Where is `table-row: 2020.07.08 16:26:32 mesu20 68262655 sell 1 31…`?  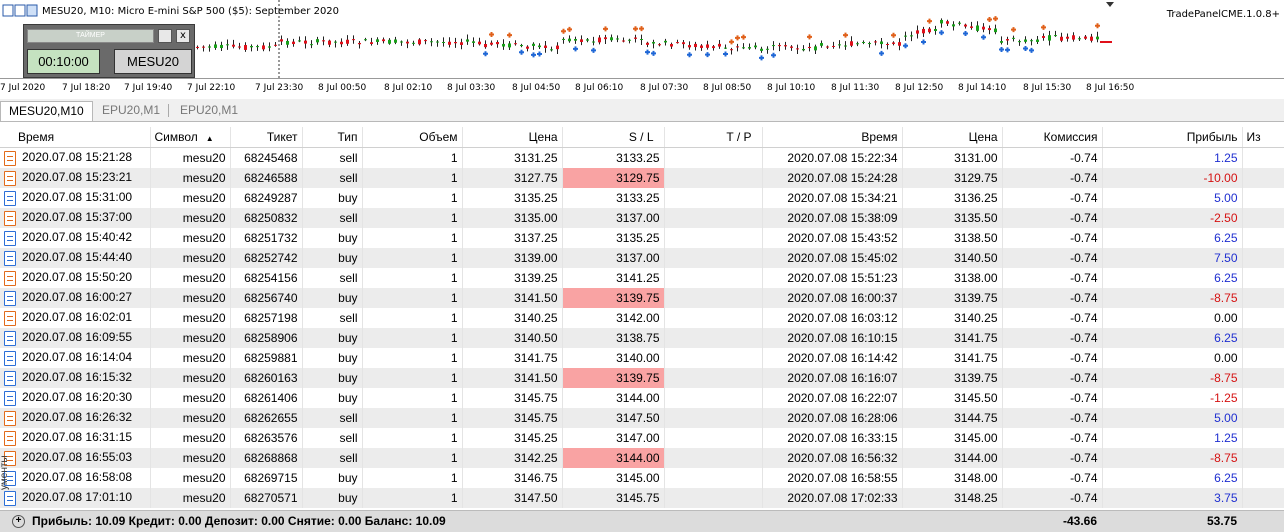 table-row: 2020.07.08 16:26:32 mesu20 68262655 sell 1 31… is located at coordinates (642, 418).